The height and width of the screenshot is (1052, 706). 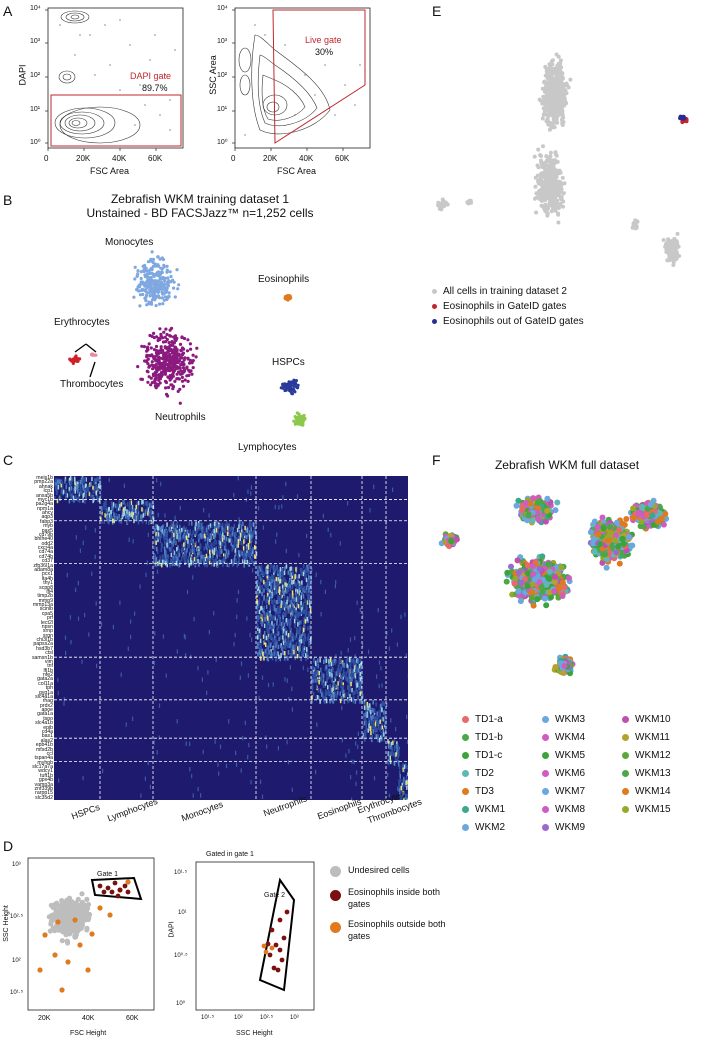 What do you see at coordinates (335, 871) in the screenshot?
I see `legend-dot-undesired` at bounding box center [335, 871].